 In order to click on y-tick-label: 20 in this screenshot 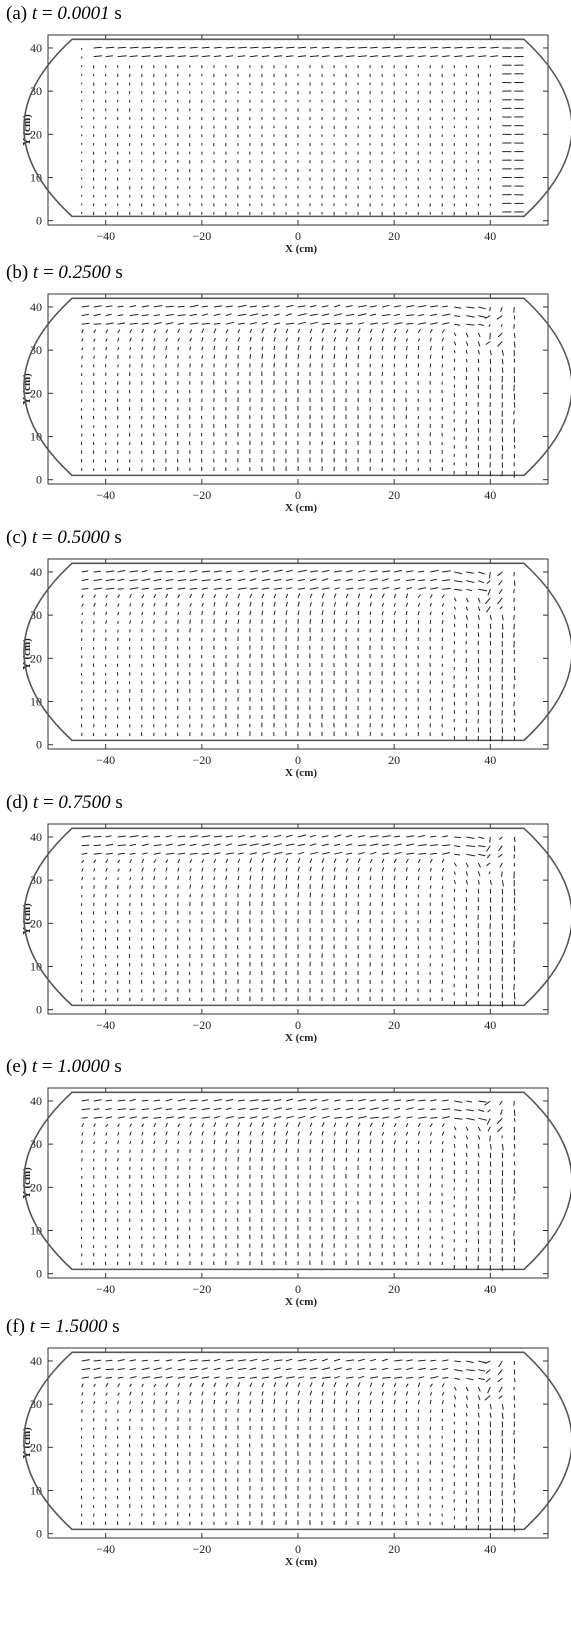, I will do `click(36, 1187)`.